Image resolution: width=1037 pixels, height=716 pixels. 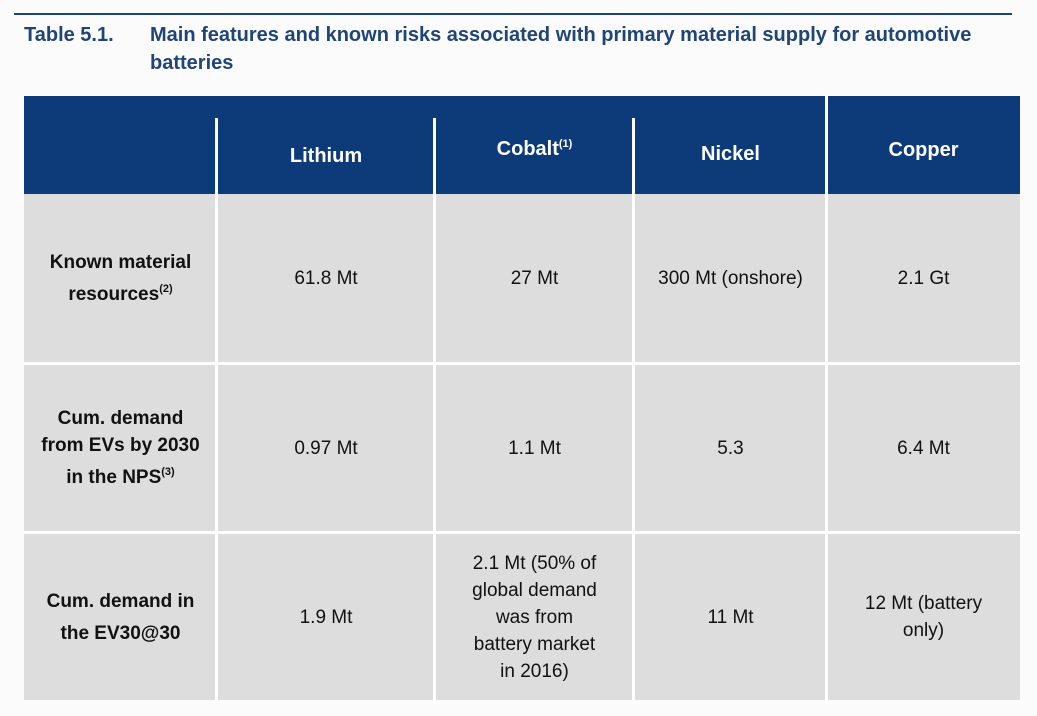 What do you see at coordinates (730, 448) in the screenshot?
I see `cell-nickel-demand-nps: 5.3` at bounding box center [730, 448].